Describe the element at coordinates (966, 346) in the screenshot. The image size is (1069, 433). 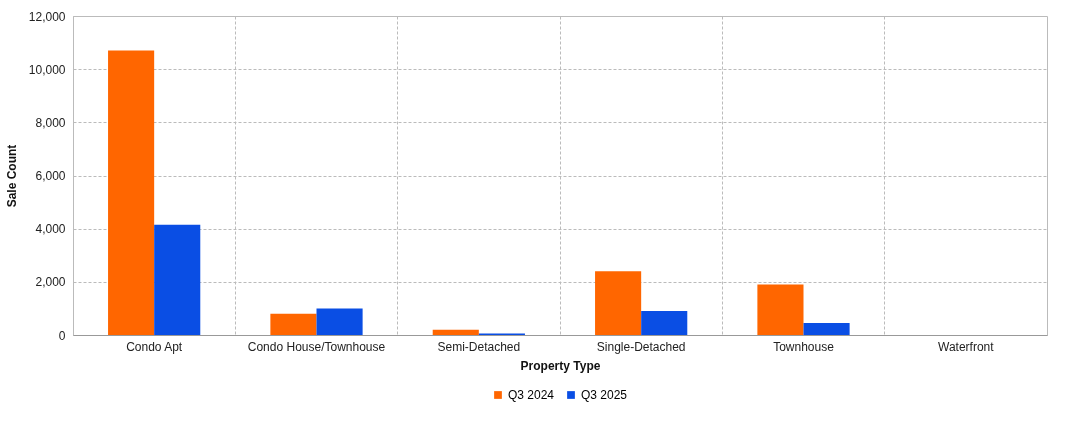
I see `x-tick-label: Waterfront` at that location.